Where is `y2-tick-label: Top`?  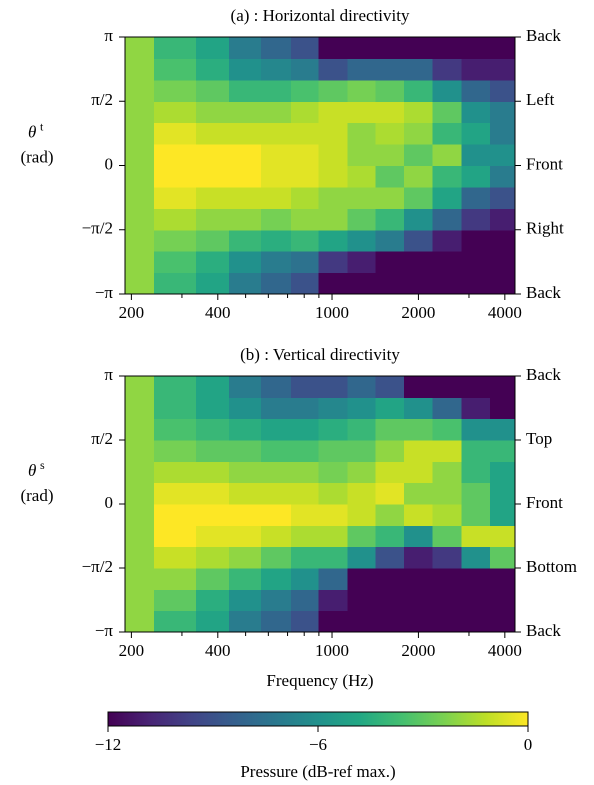 y2-tick-label: Top is located at coordinates (539, 438).